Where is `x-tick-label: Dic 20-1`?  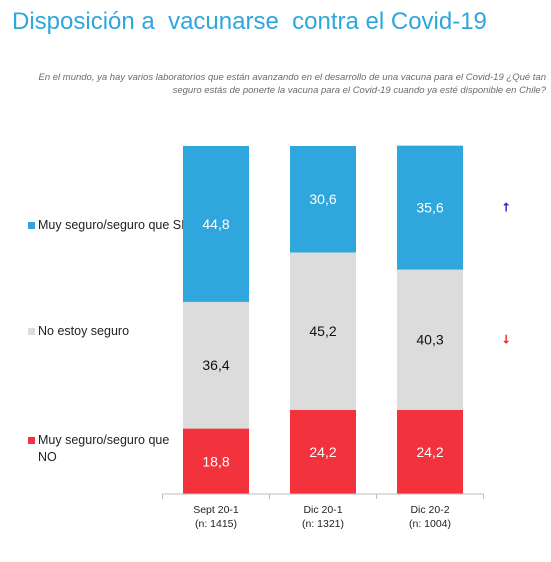
x-tick-label: Dic 20-1 is located at coordinates (322, 510).